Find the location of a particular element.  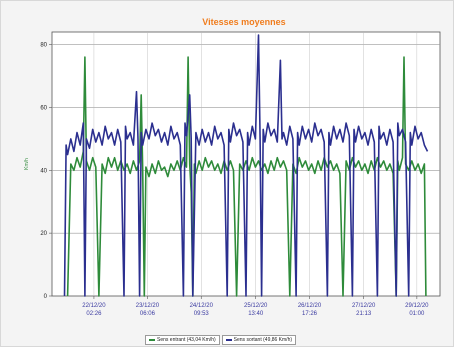

x-tick-date-4: 26/12/20 is located at coordinates (310, 306).